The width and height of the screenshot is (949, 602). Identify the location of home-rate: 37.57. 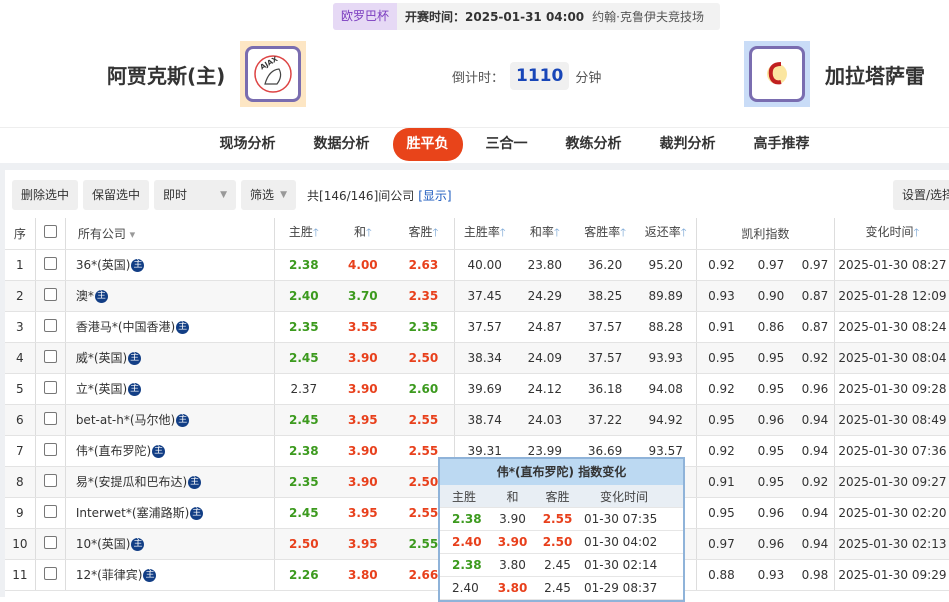
(484, 327).